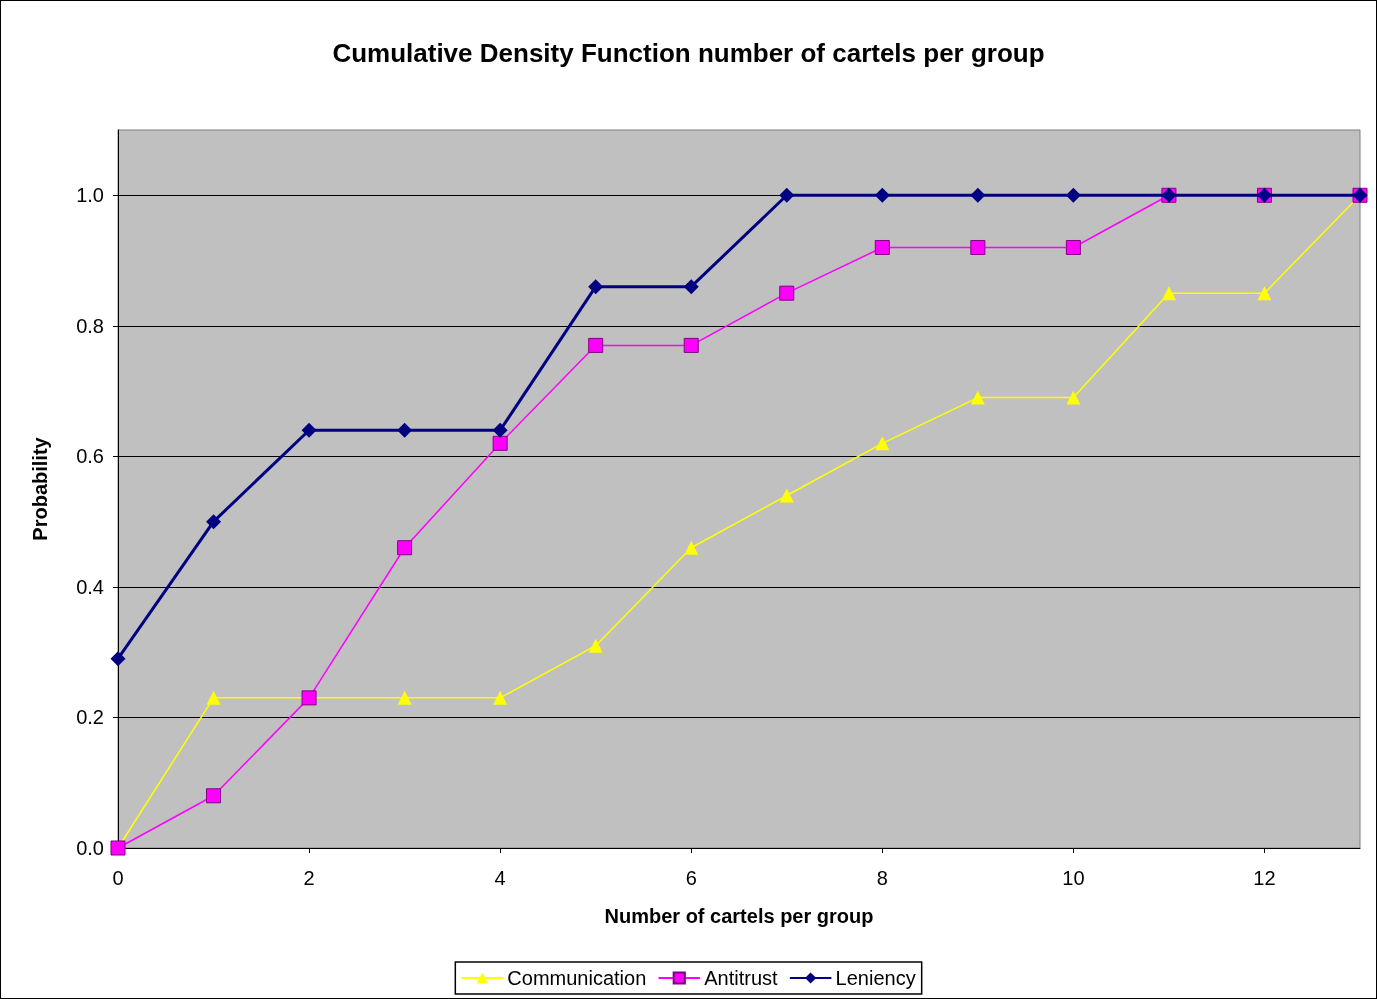  Describe the element at coordinates (1264, 878) in the screenshot. I see `x-tick-label: 12` at that location.